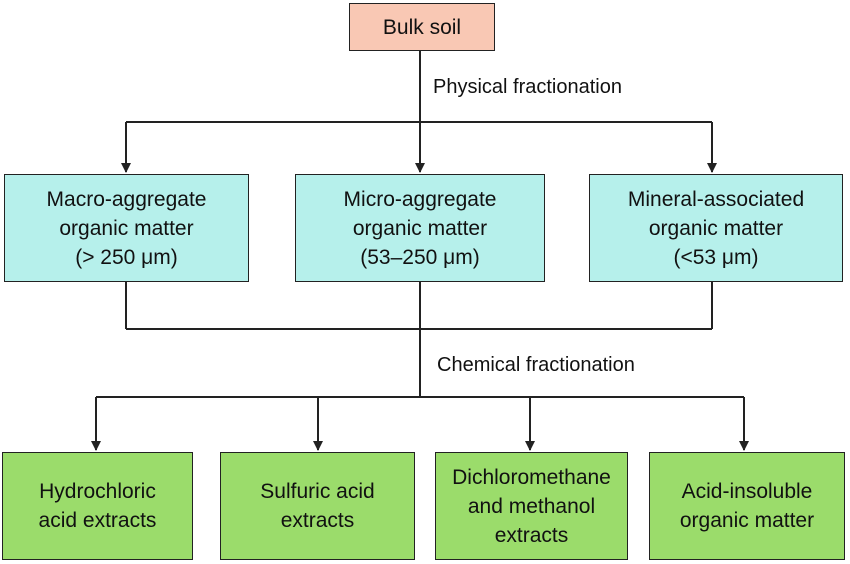 The height and width of the screenshot is (564, 850). What do you see at coordinates (420, 199) in the screenshot?
I see `micro-line-1: Micro-aggregate` at bounding box center [420, 199].